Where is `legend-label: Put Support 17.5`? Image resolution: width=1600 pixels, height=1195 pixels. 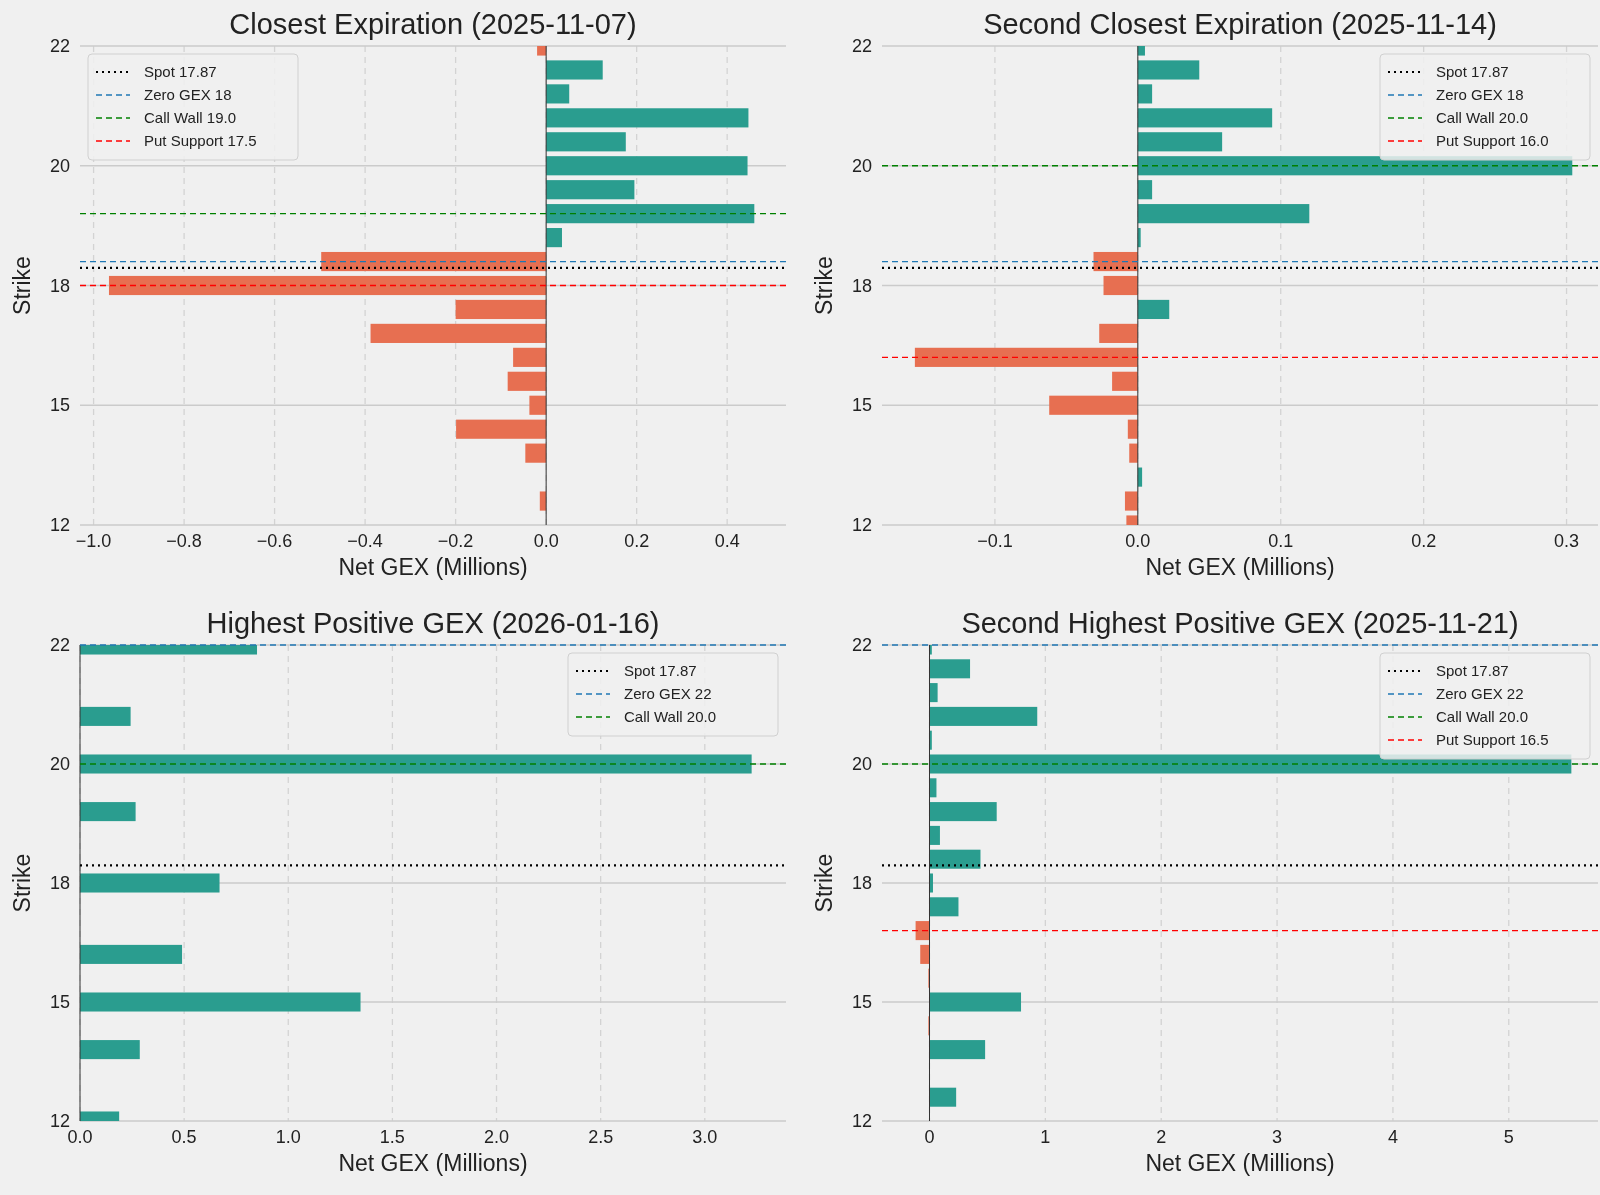
legend-label: Put Support 17.5 is located at coordinates (200, 140).